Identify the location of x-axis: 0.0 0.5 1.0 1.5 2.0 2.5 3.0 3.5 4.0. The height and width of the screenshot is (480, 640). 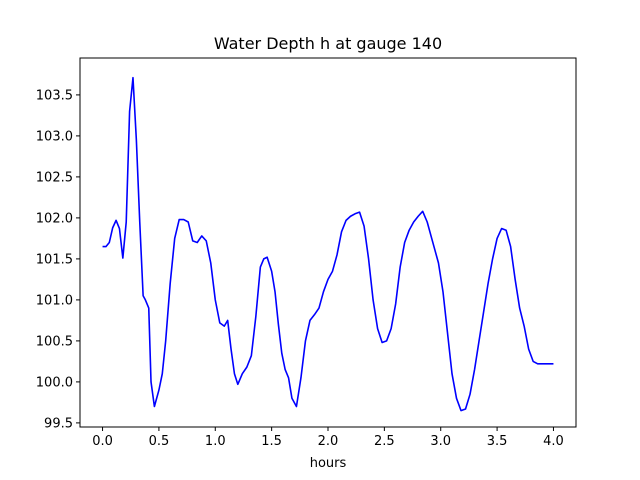
(328, 438).